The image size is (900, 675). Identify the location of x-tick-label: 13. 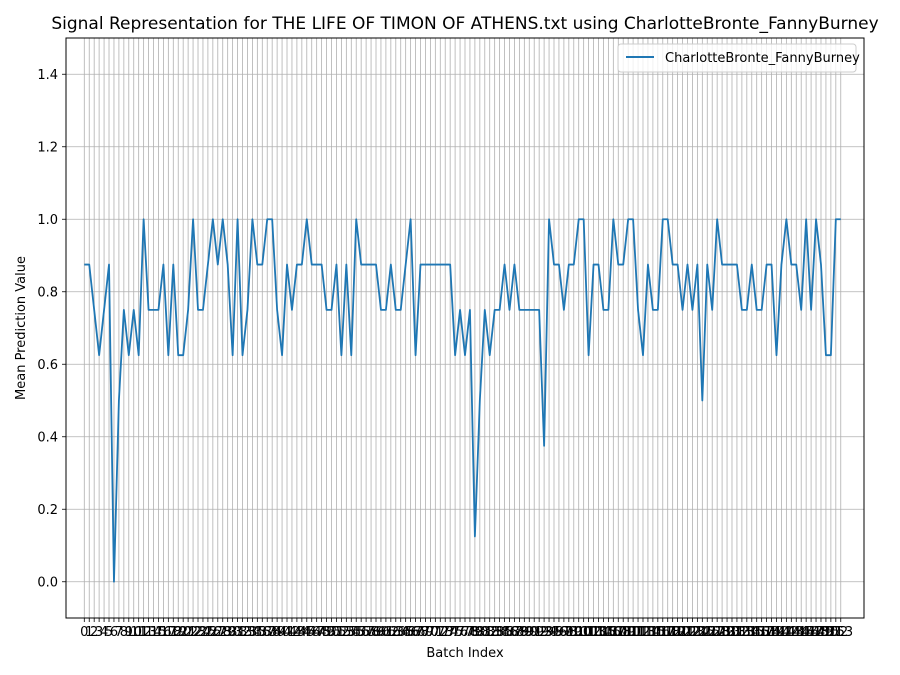
(148, 632).